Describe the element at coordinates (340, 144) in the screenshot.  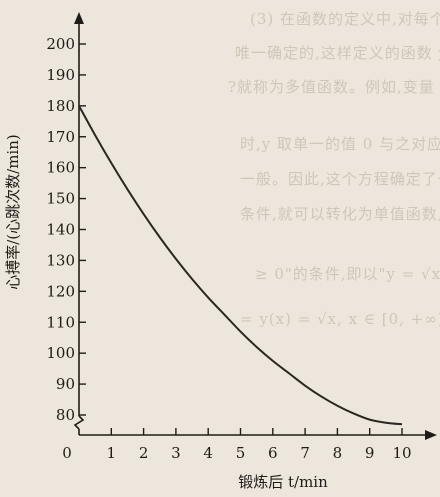
I see `bleed-through-line-4: 时,y 取单一的值 0 与之对应,当 x` at that location.